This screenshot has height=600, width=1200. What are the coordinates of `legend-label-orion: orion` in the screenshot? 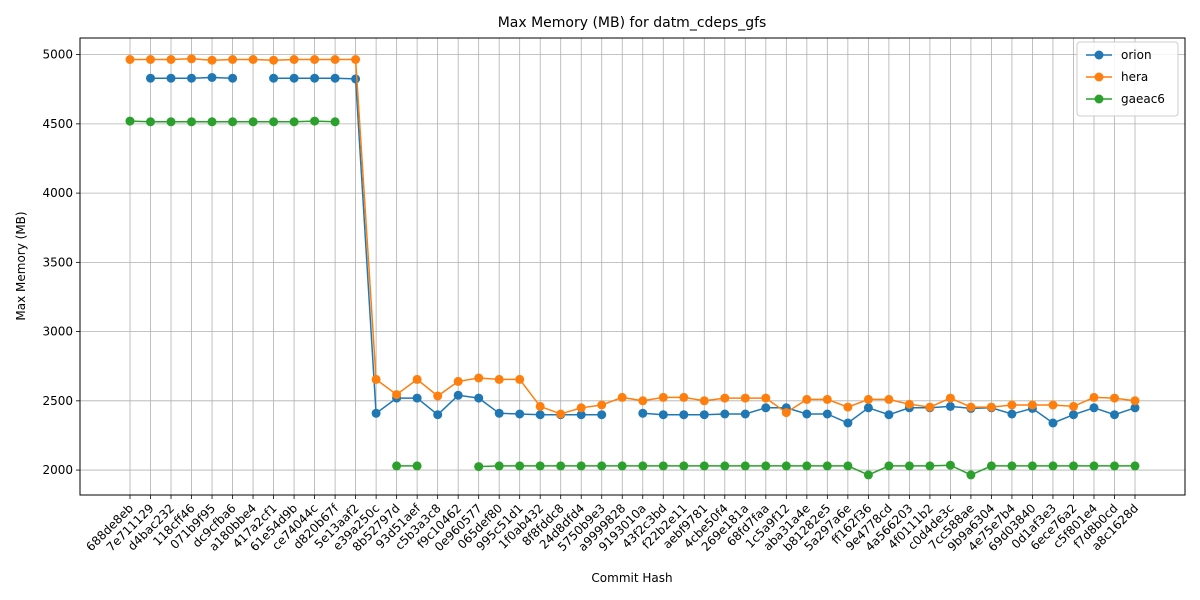 It's located at (1136, 55).